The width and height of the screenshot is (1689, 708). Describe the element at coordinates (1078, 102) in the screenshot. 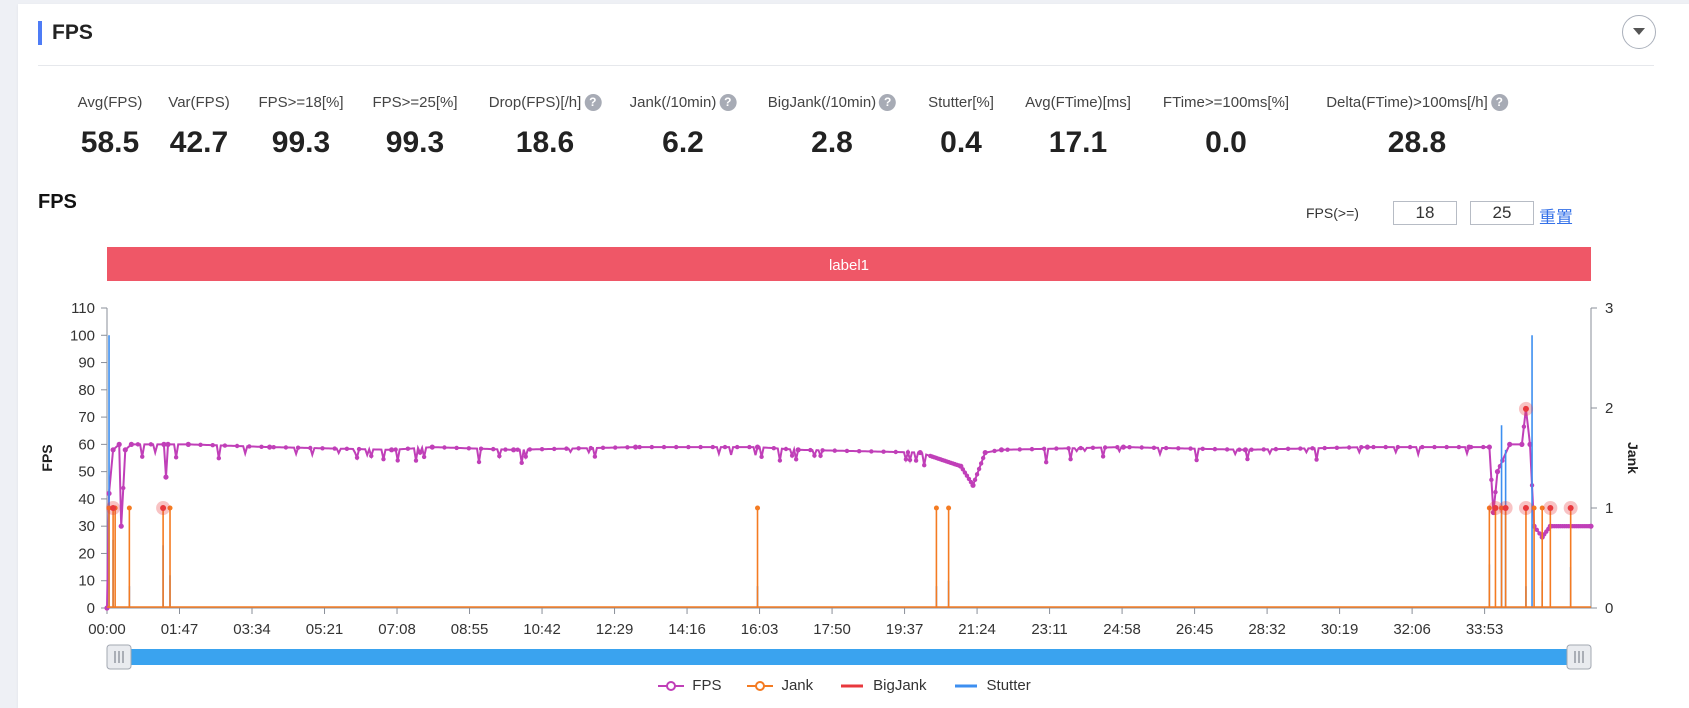

I see `metric-label: Avg(FTime)[ms]` at that location.